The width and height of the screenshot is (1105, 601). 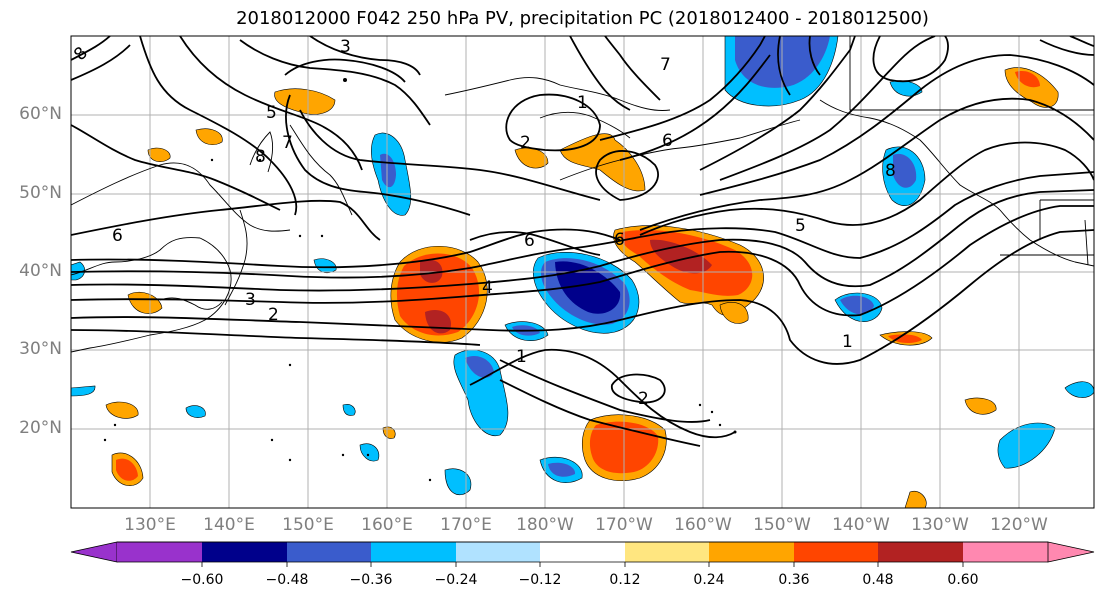 What do you see at coordinates (308, 525) in the screenshot?
I see `lon-label: 150°E` at bounding box center [308, 525].